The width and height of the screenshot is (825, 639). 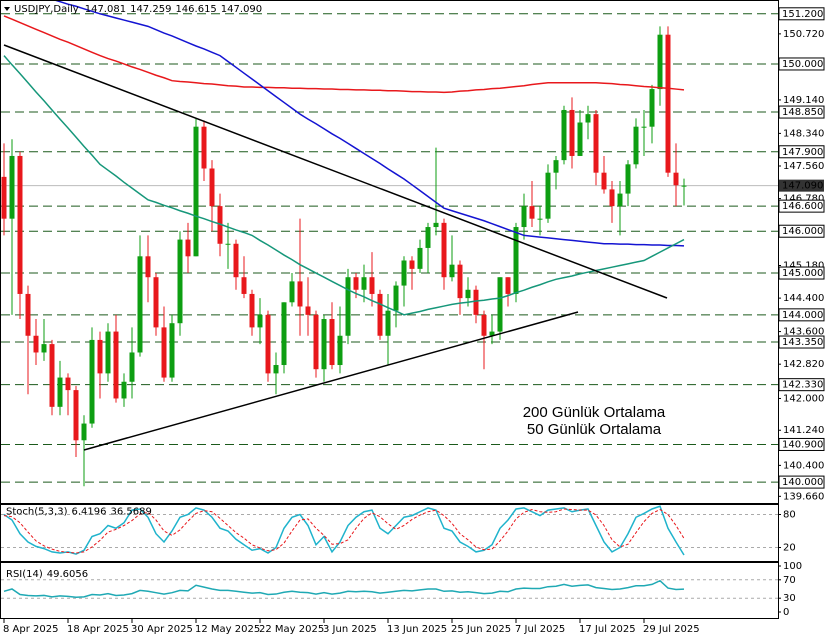 What do you see at coordinates (607, 629) in the screenshot?
I see `x-tick-label: 17 Jul 2025` at bounding box center [607, 629].